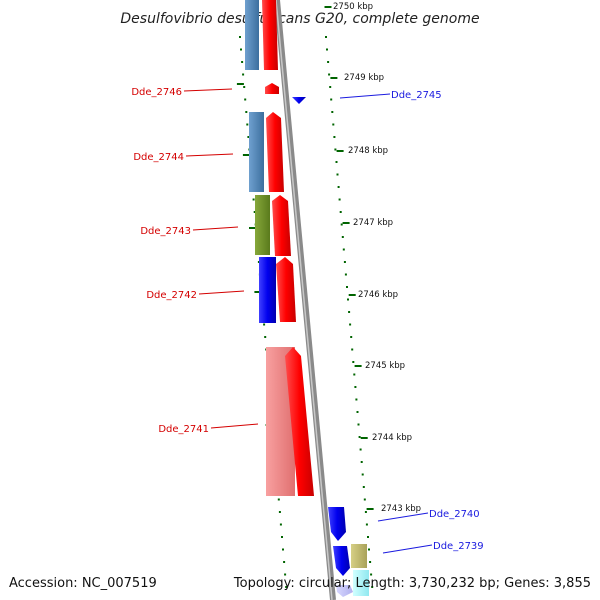  Describe the element at coordinates (83, 583) in the screenshot. I see `accession-text: Accession: NC_007519` at that location.